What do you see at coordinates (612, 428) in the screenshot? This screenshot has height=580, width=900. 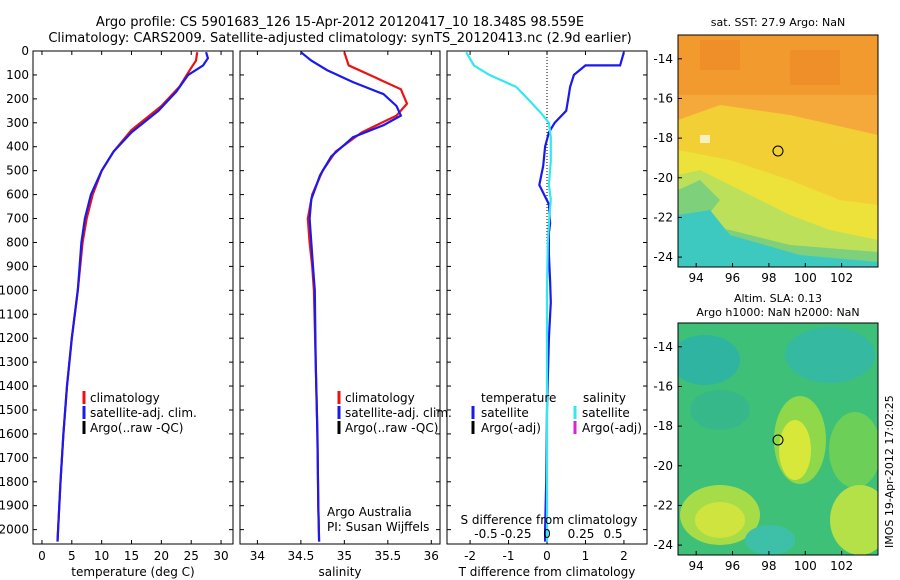 I see `legend-label-salinity-argo: Argo(-adj)` at bounding box center [612, 428].